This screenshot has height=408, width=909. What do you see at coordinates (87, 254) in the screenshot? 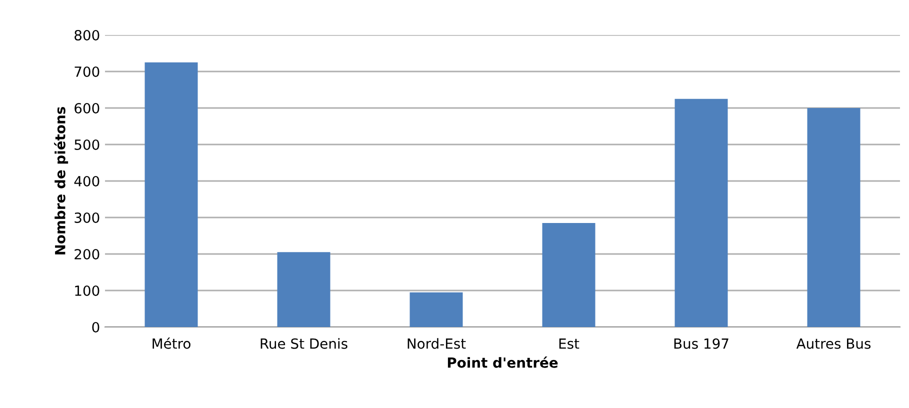
I see `y-tick-label: 200` at bounding box center [87, 254].